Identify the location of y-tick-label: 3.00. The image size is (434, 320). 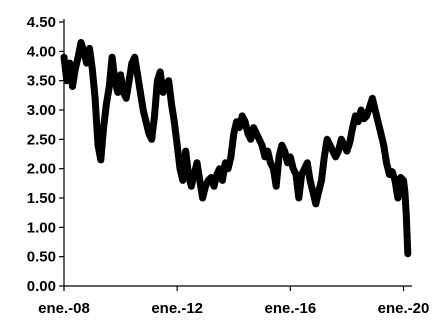
(41, 110).